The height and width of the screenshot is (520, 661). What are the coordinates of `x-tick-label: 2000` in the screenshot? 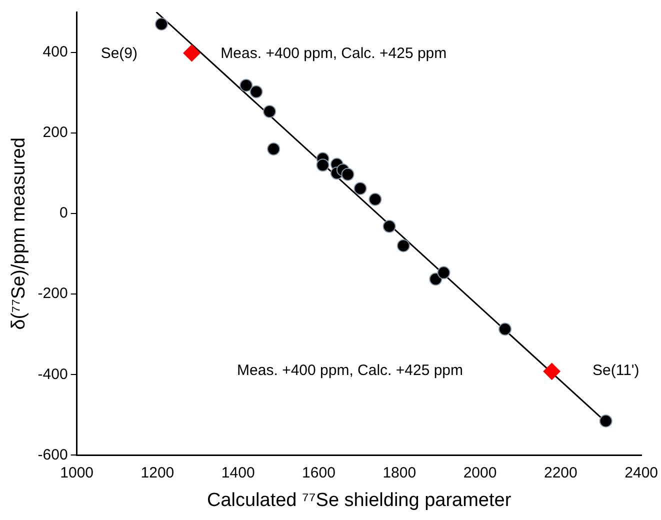 It's located at (480, 473).